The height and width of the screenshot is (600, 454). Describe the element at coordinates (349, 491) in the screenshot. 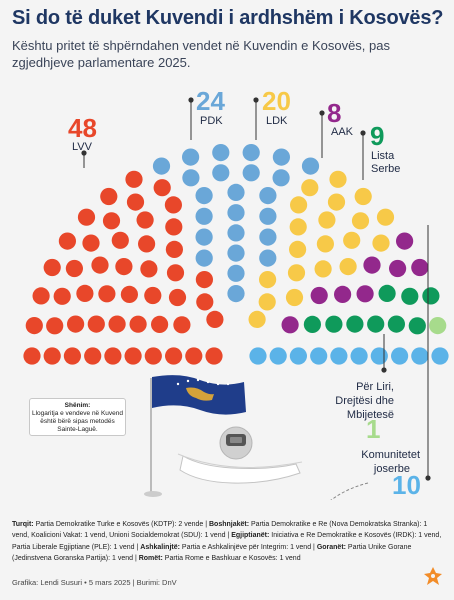

I see `arrow-to-footnote` at that location.